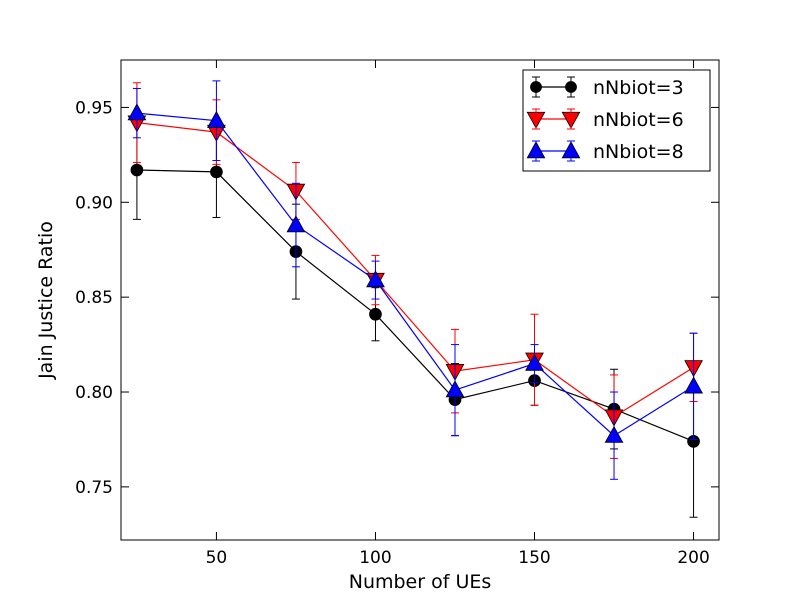 Image resolution: width=800 pixels, height=600 pixels. I want to click on x-axis-label: Number of UEs, so click(420, 582).